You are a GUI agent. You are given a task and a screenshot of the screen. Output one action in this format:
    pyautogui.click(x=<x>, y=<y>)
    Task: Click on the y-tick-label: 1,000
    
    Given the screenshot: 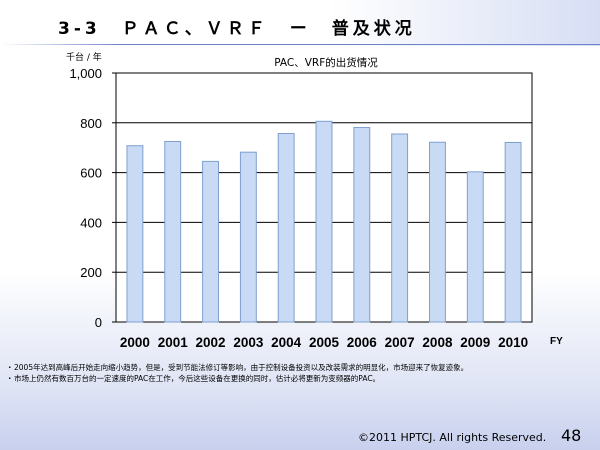 What is the action you would take?
    pyautogui.click(x=85, y=73)
    